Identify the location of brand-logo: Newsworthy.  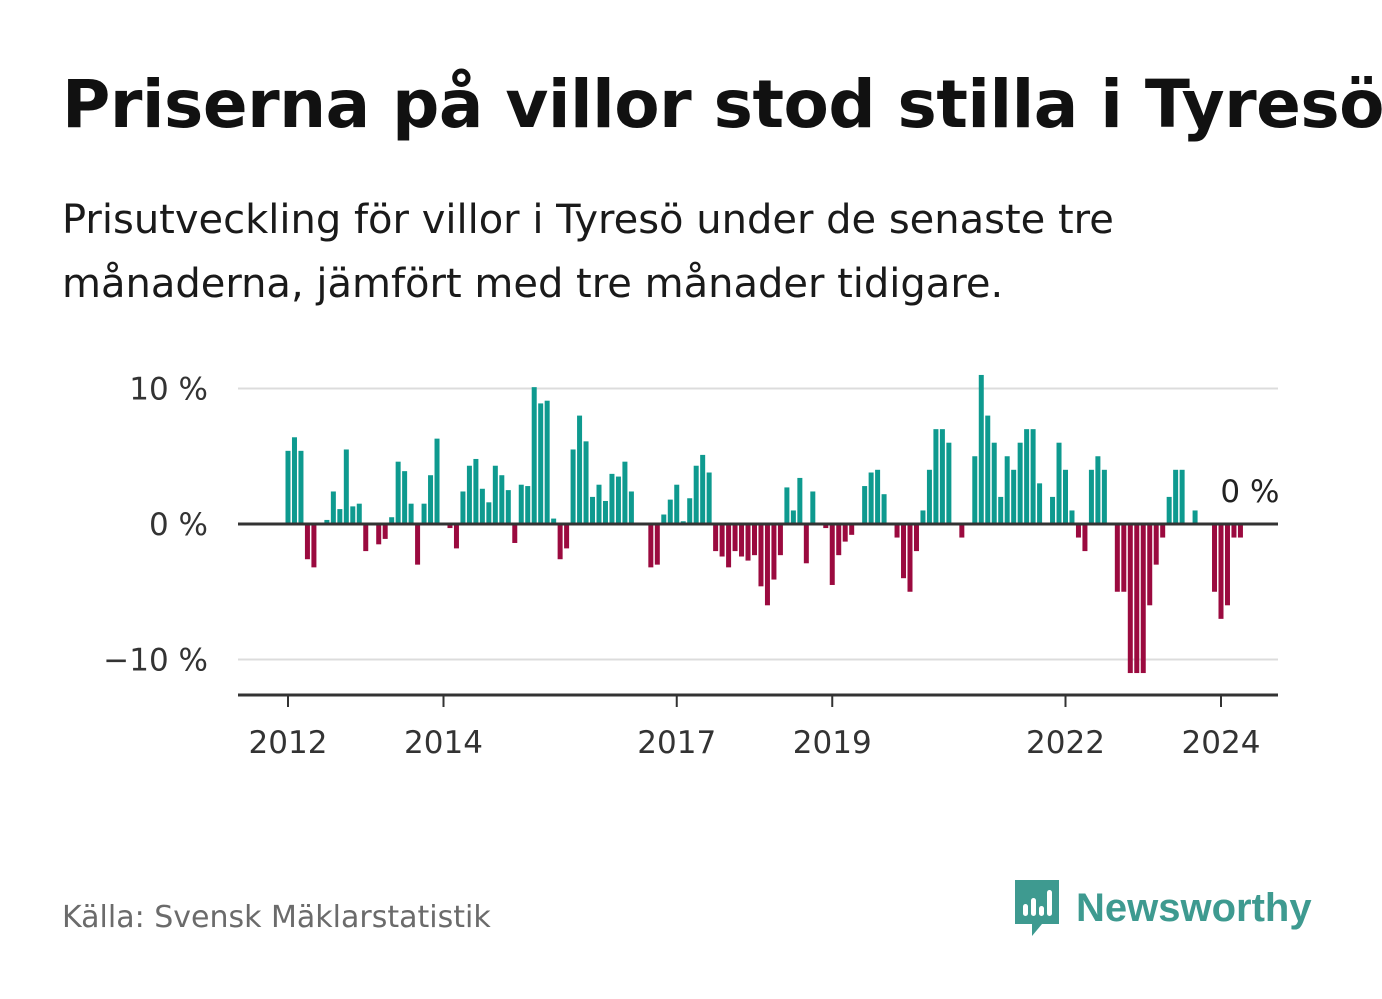
(1162, 908).